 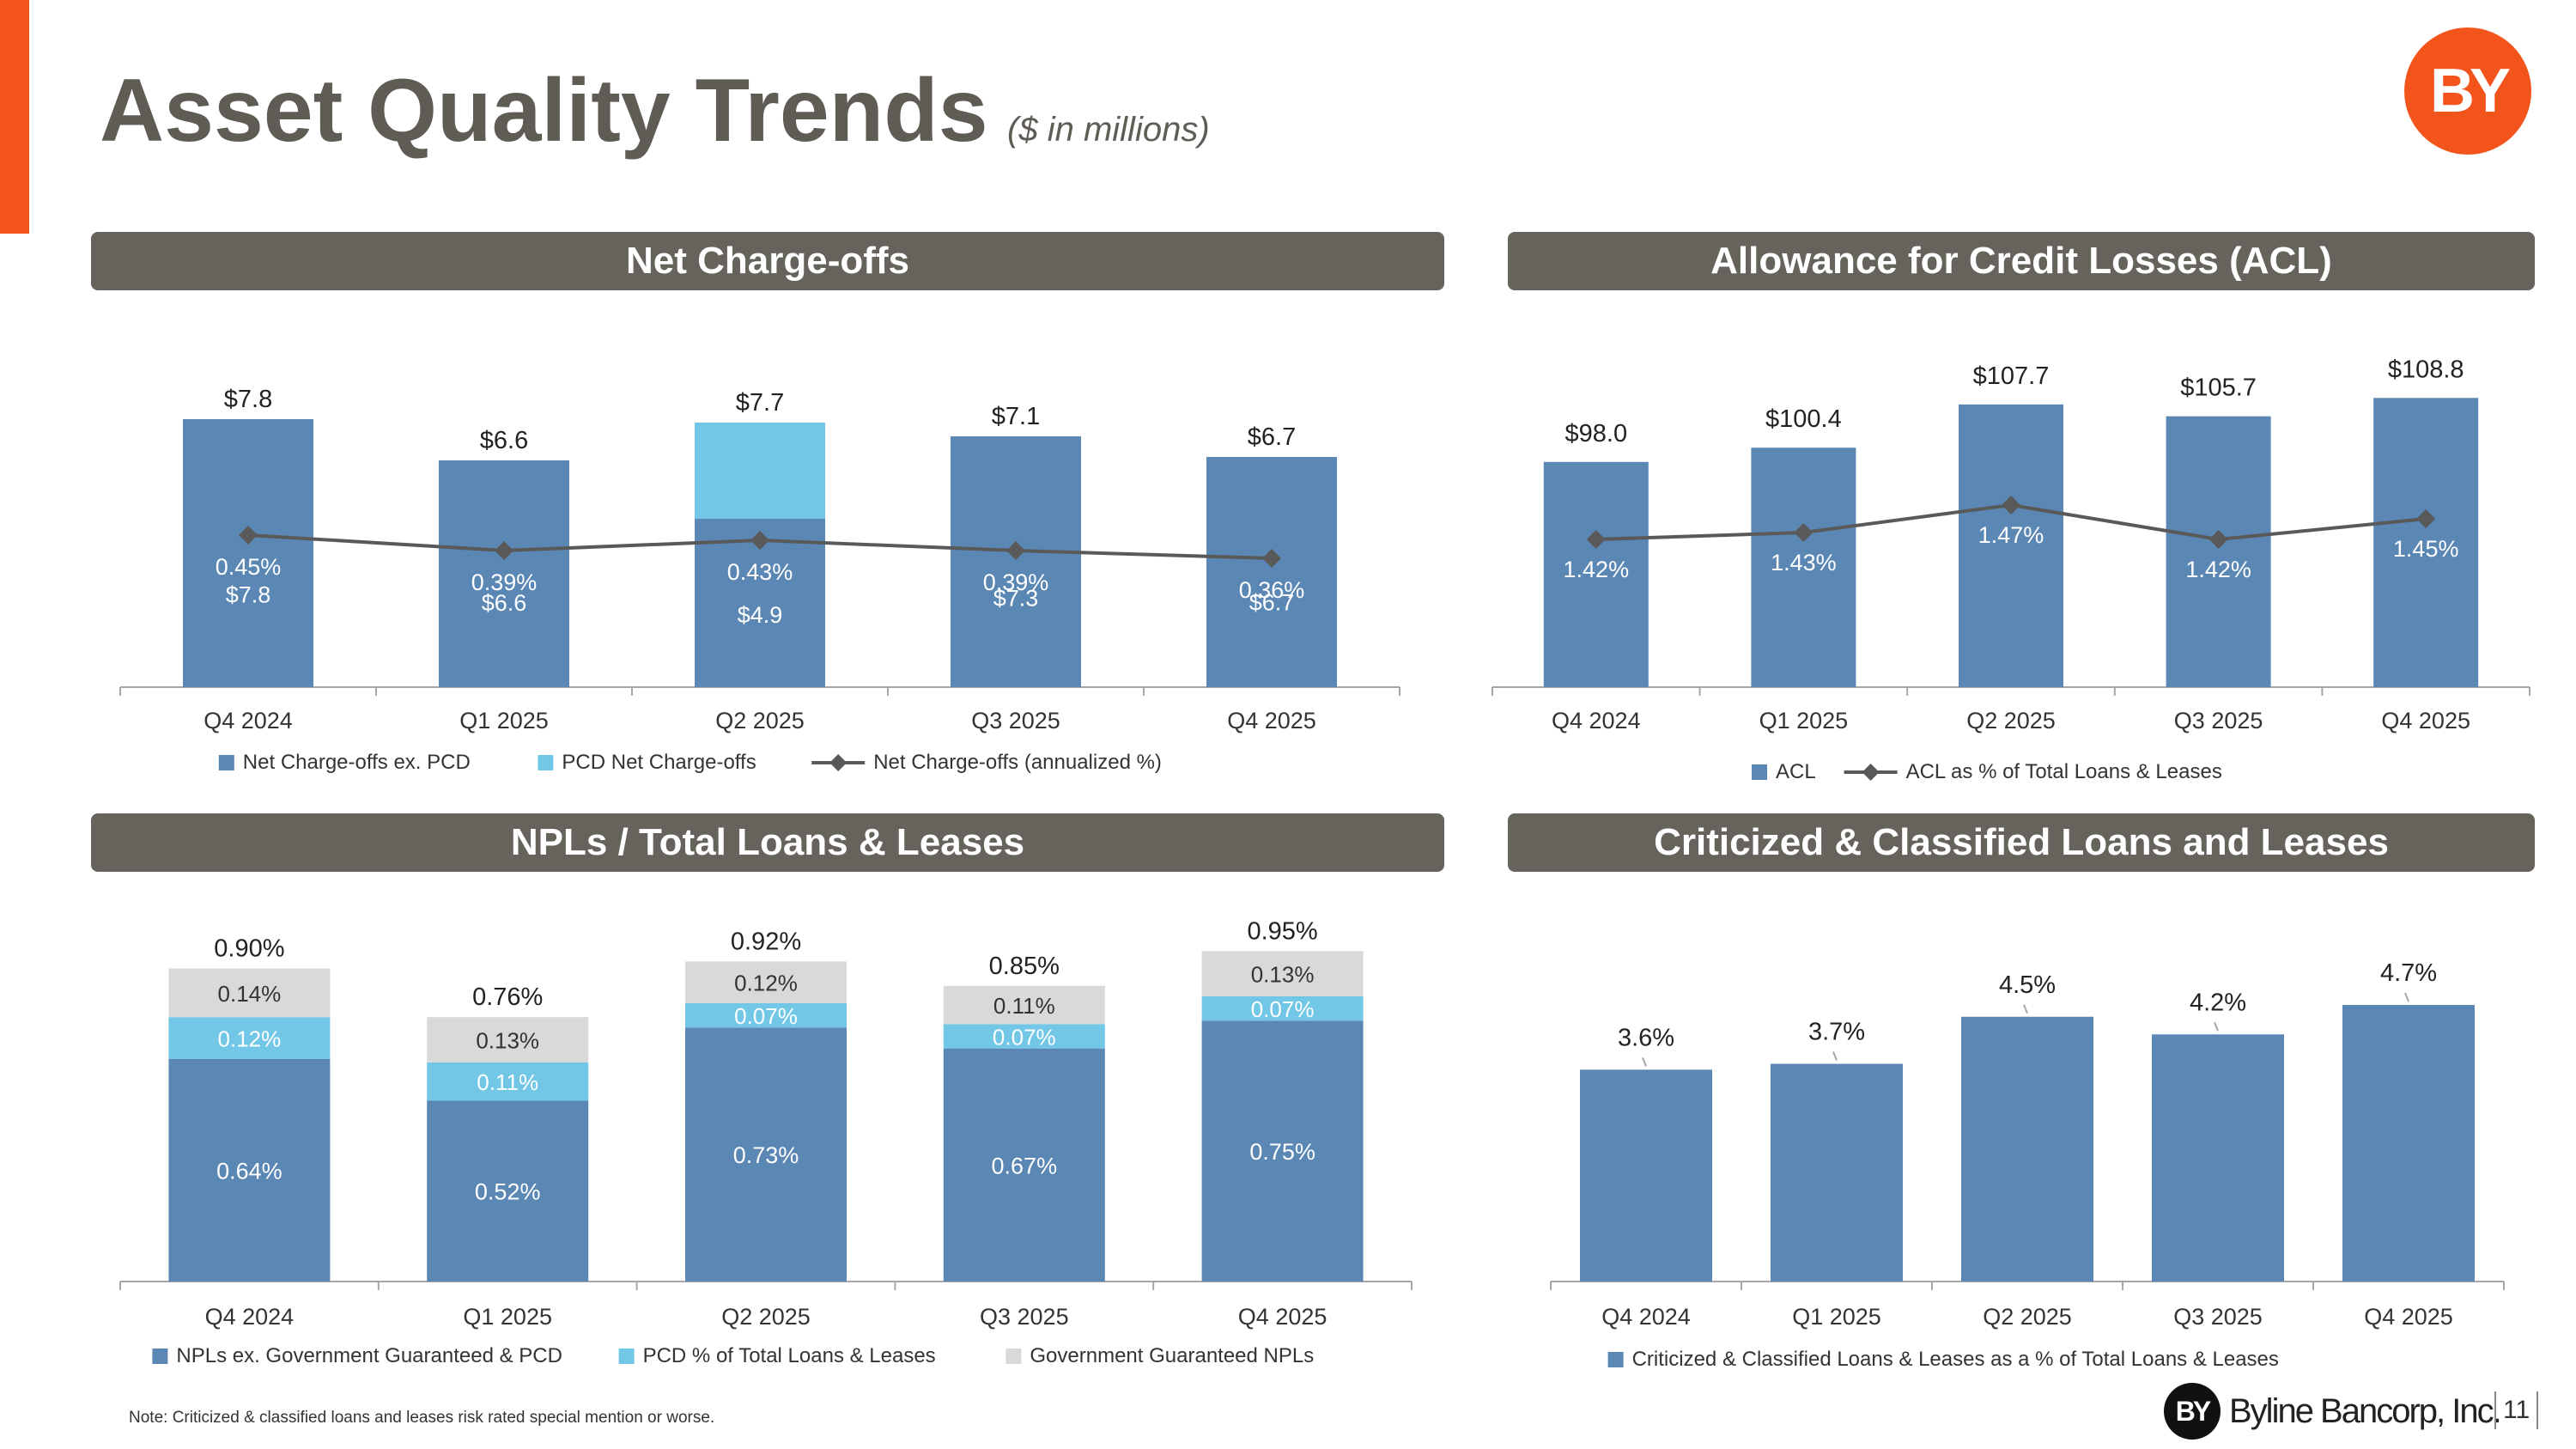 I want to click on nco-category-label: Q3 2025, so click(x=1016, y=721).